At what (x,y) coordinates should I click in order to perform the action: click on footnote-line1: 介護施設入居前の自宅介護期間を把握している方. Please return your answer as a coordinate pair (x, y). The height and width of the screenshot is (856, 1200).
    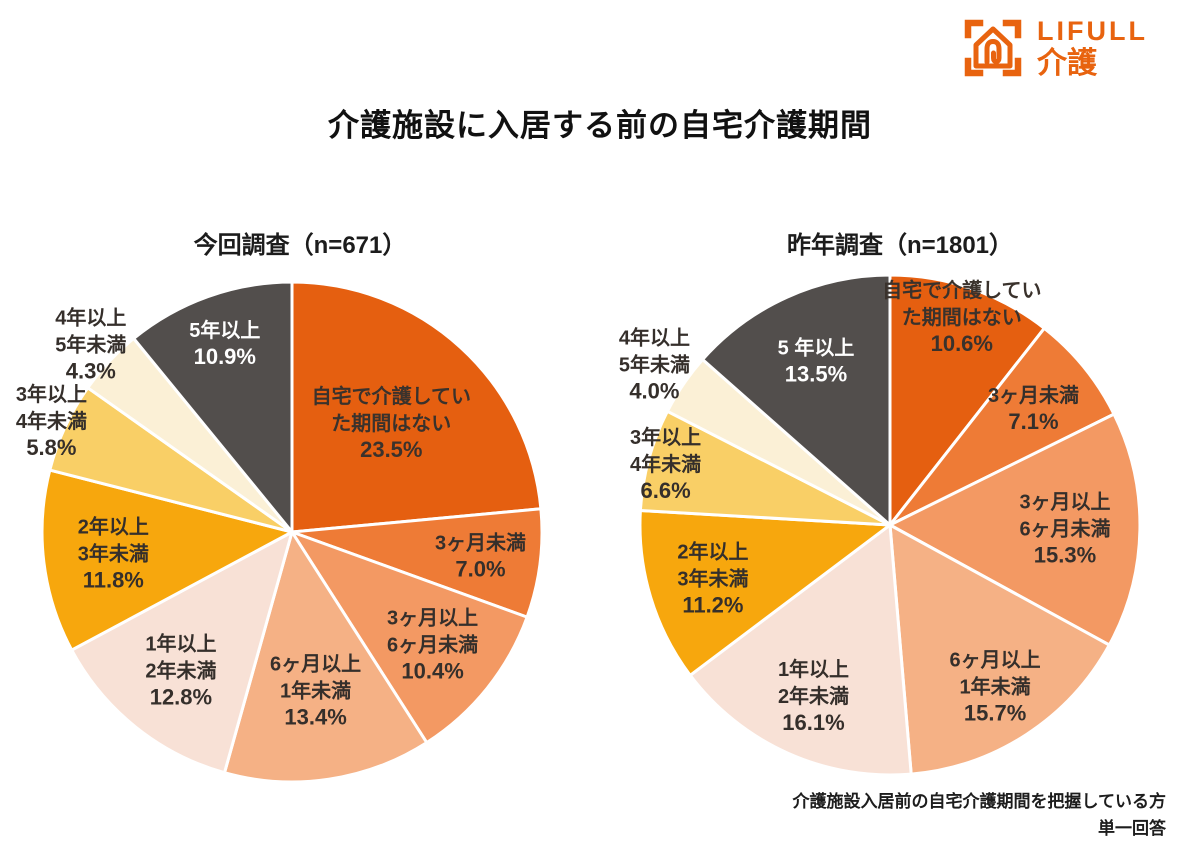
    Looking at the image, I should click on (979, 802).